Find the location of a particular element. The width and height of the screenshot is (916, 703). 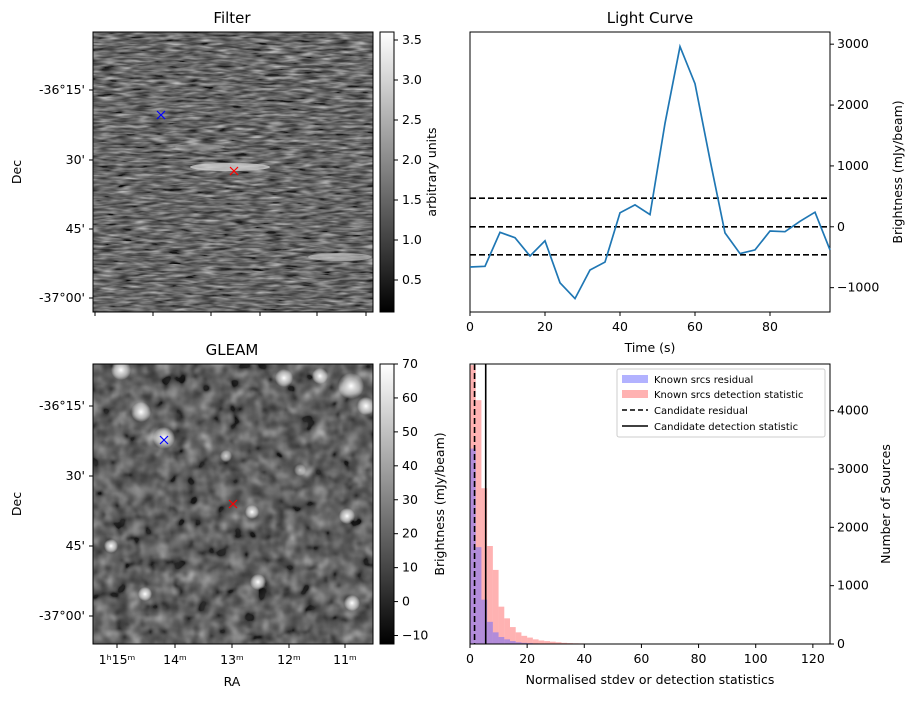

gleam-colorbar-label: Brightness (mJy/beam) is located at coordinates (439, 503).